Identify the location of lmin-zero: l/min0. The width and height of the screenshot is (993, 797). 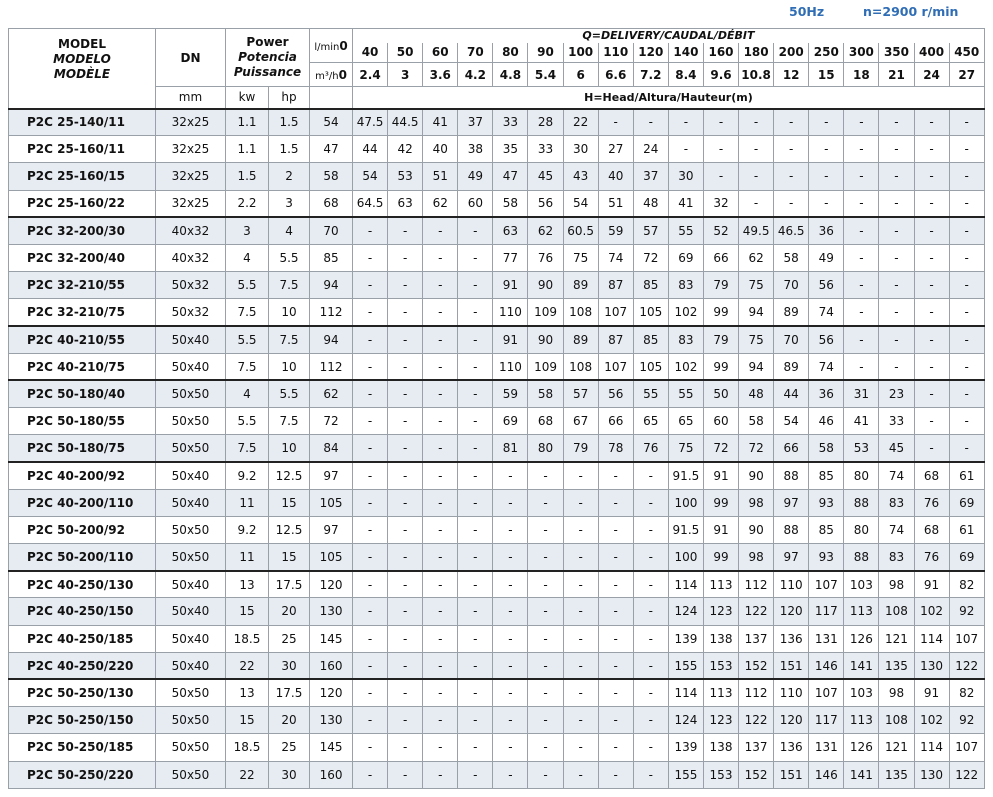
(331, 45).